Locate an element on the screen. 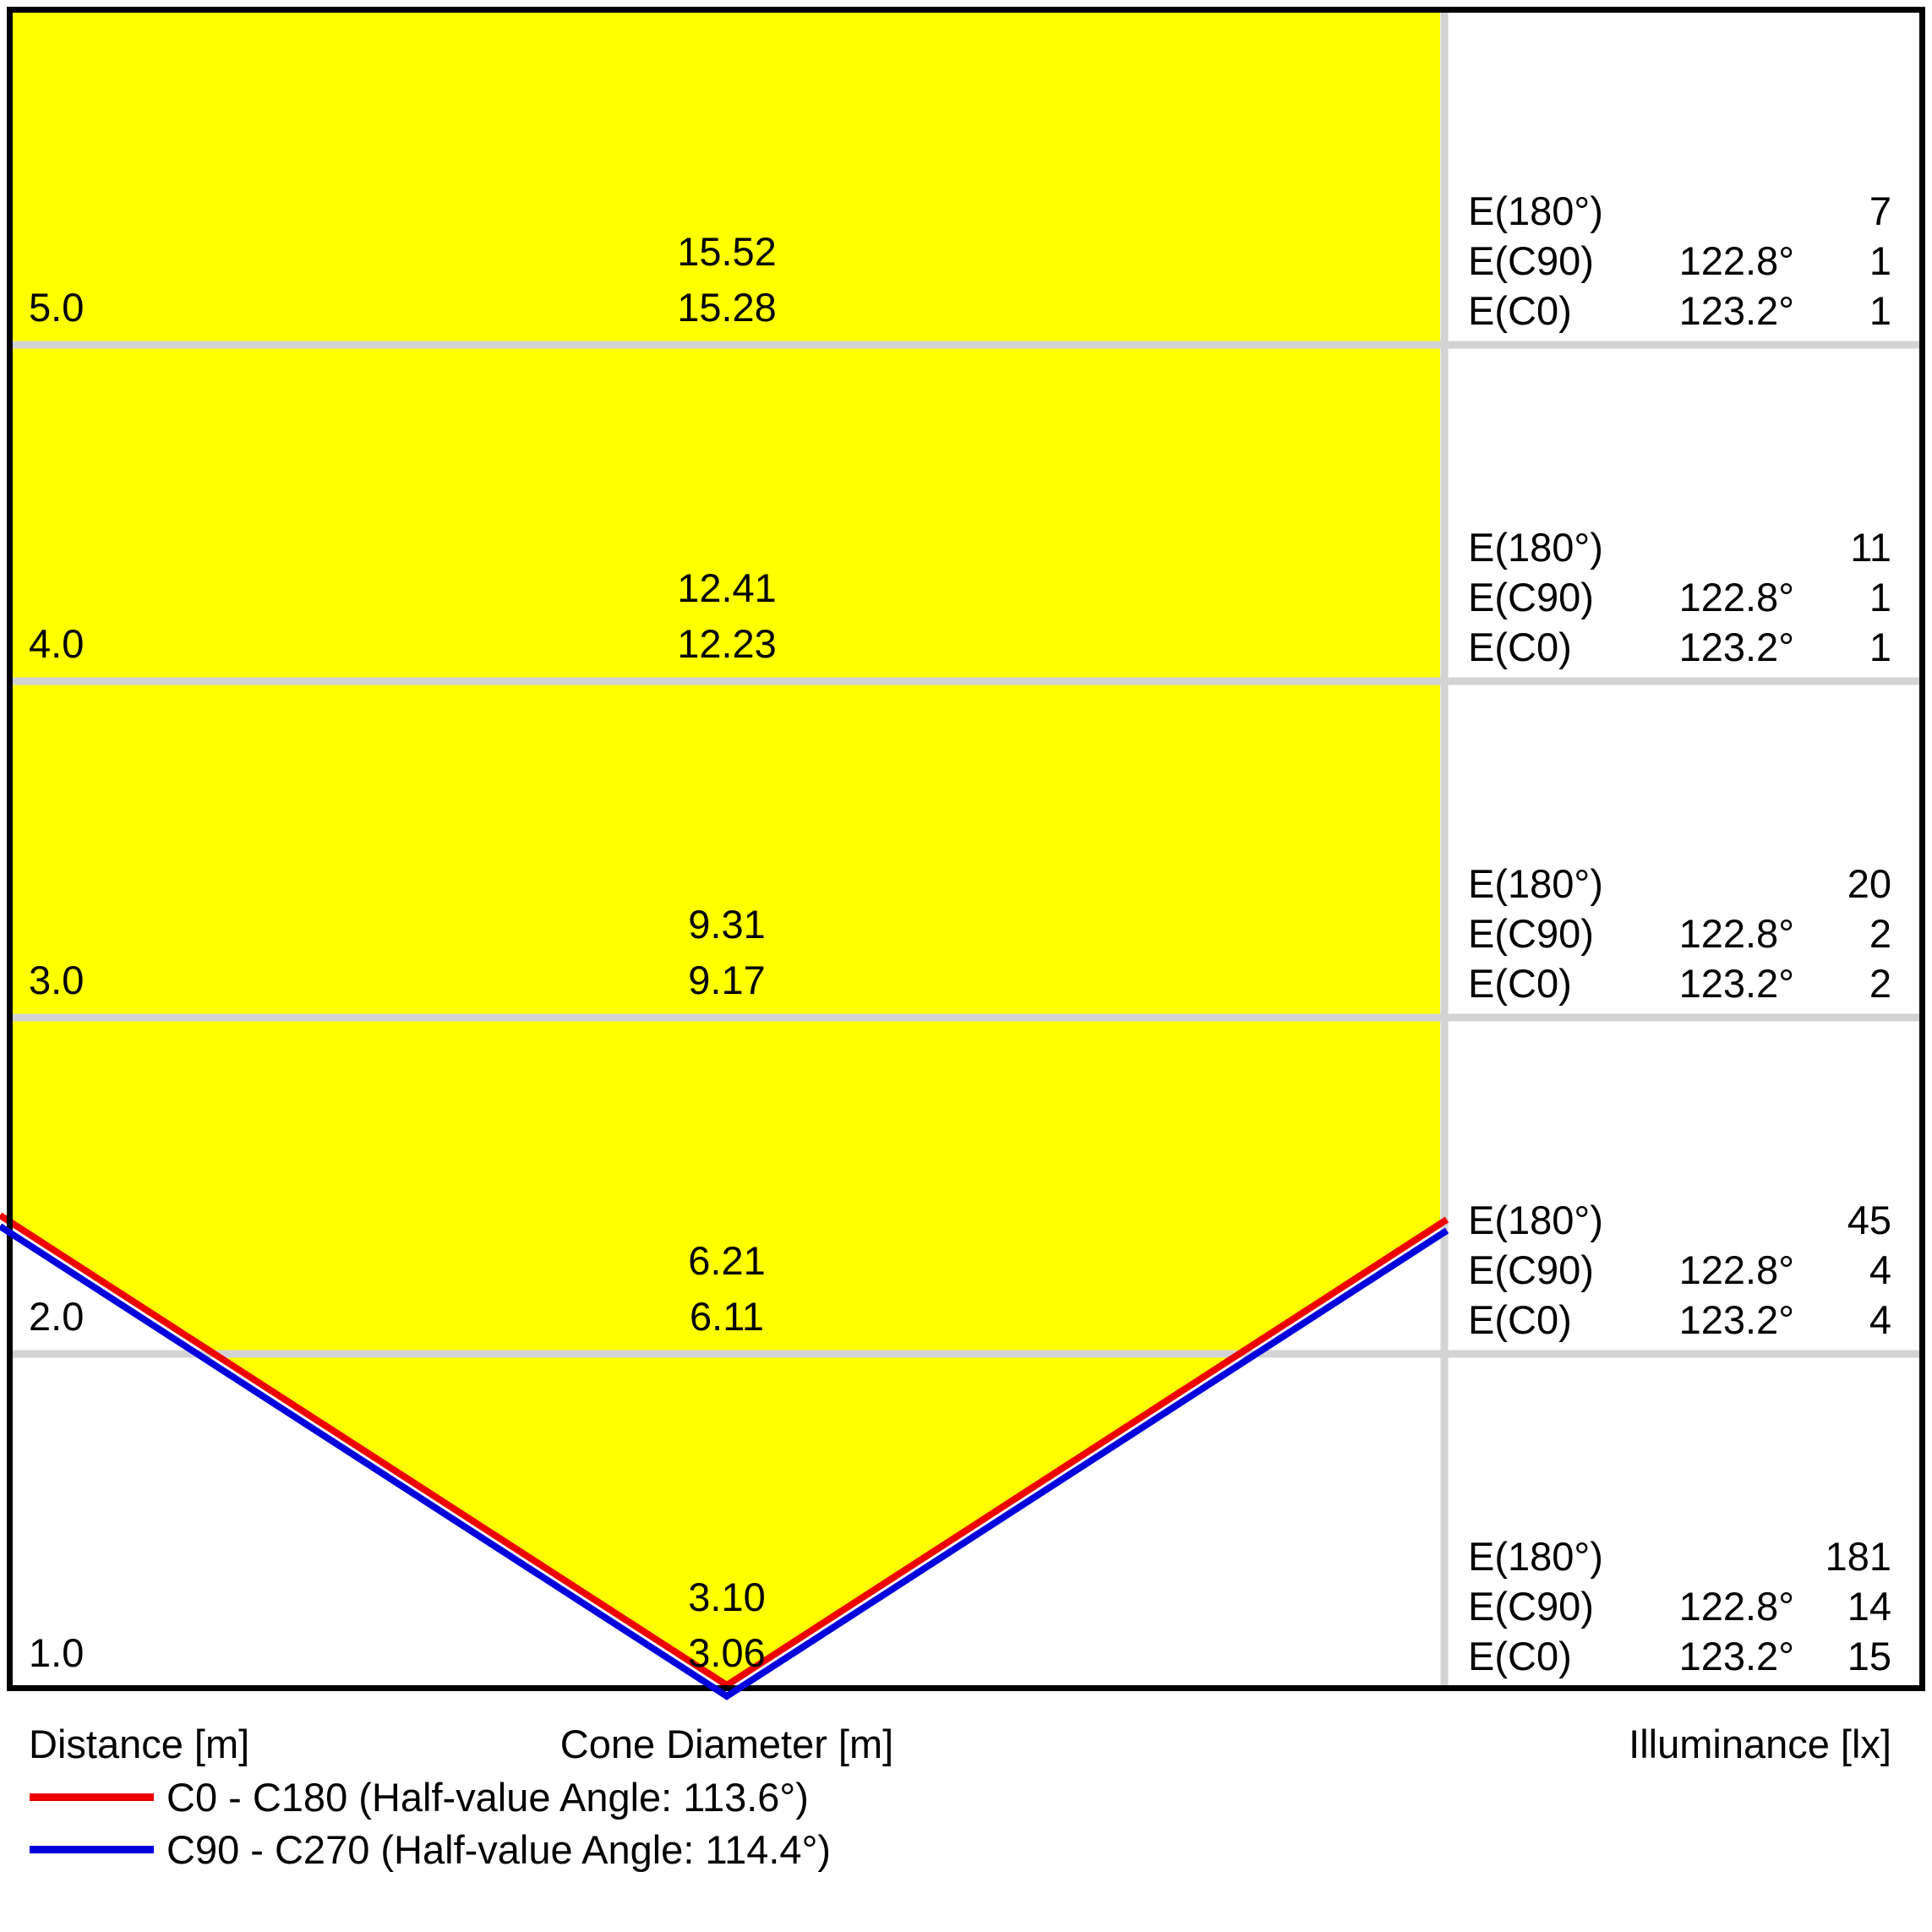 Image resolution: width=1932 pixels, height=1932 pixels. ec0-row: E(C0) 123.2° 15 is located at coordinates (1679, 1656).